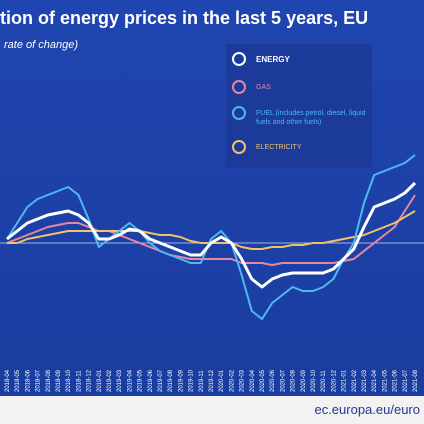 The image size is (424, 424). I want to click on x-tick-label: 2020-02, so click(232, 380).